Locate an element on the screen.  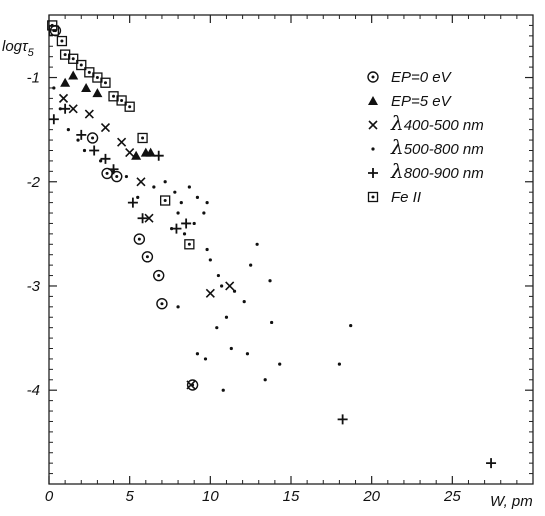
y-tick-label: -3 is located at coordinates (34, 286).